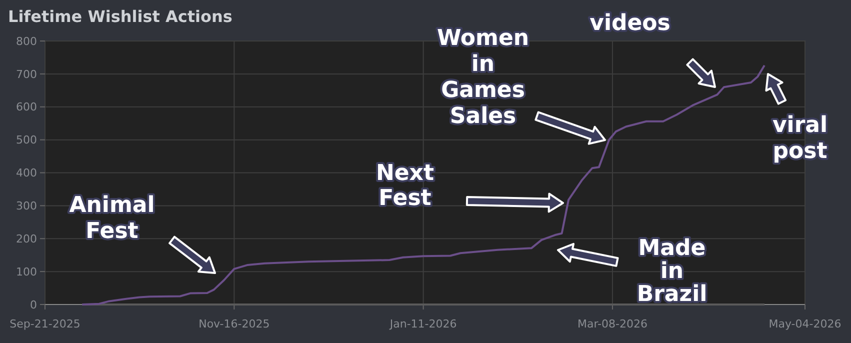 The height and width of the screenshot is (343, 851). I want to click on y-tick-label: 100, so click(26, 271).